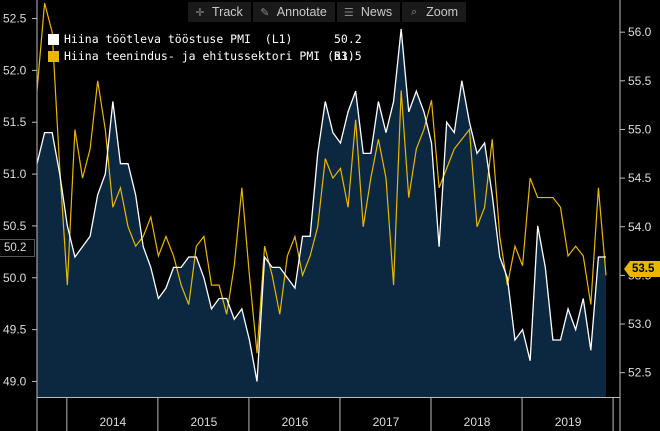 The height and width of the screenshot is (431, 660). Describe the element at coordinates (301, 12) in the screenshot. I see `annotate-label: Annotate` at that location.